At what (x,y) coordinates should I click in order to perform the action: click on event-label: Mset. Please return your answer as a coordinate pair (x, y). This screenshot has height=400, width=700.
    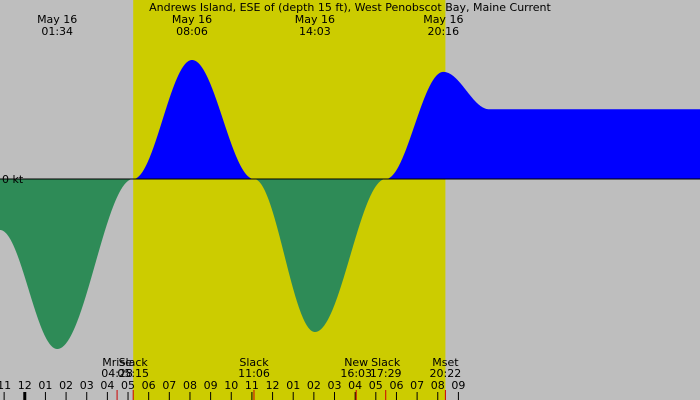
    Looking at the image, I should click on (445, 362).